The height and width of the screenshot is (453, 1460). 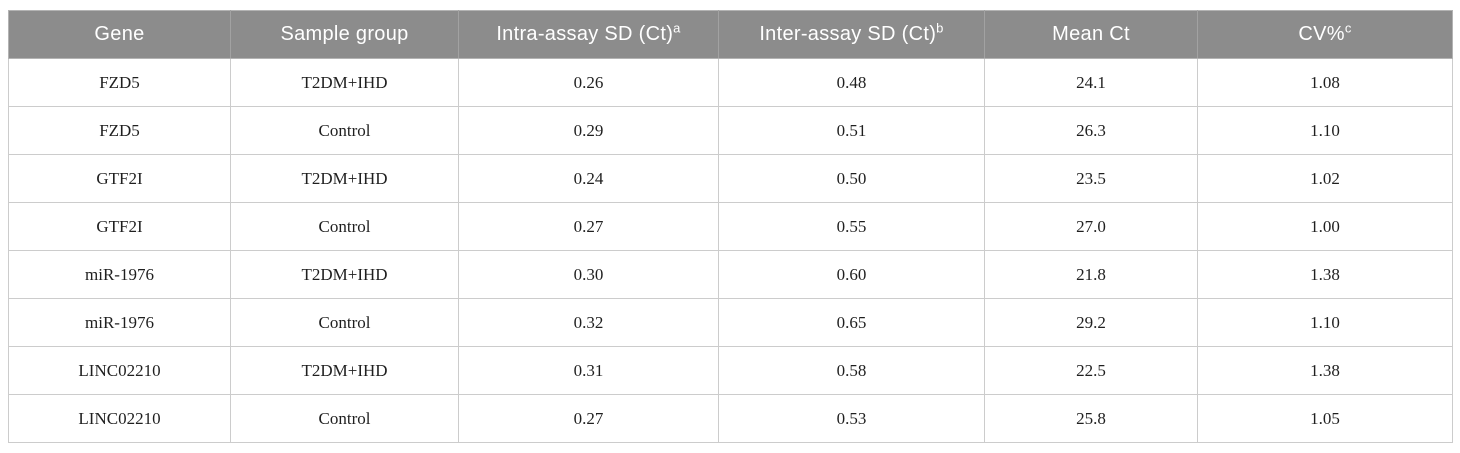 What do you see at coordinates (1091, 370) in the screenshot?
I see `table-cell: 22.5` at bounding box center [1091, 370].